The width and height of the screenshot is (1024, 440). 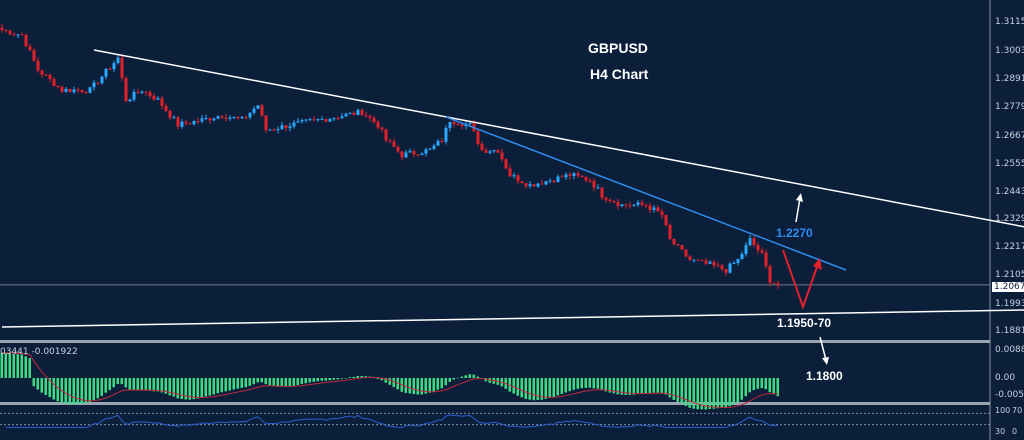 What do you see at coordinates (1009, 247) in the screenshot?
I see `price-tick: 1.22170` at bounding box center [1009, 247].